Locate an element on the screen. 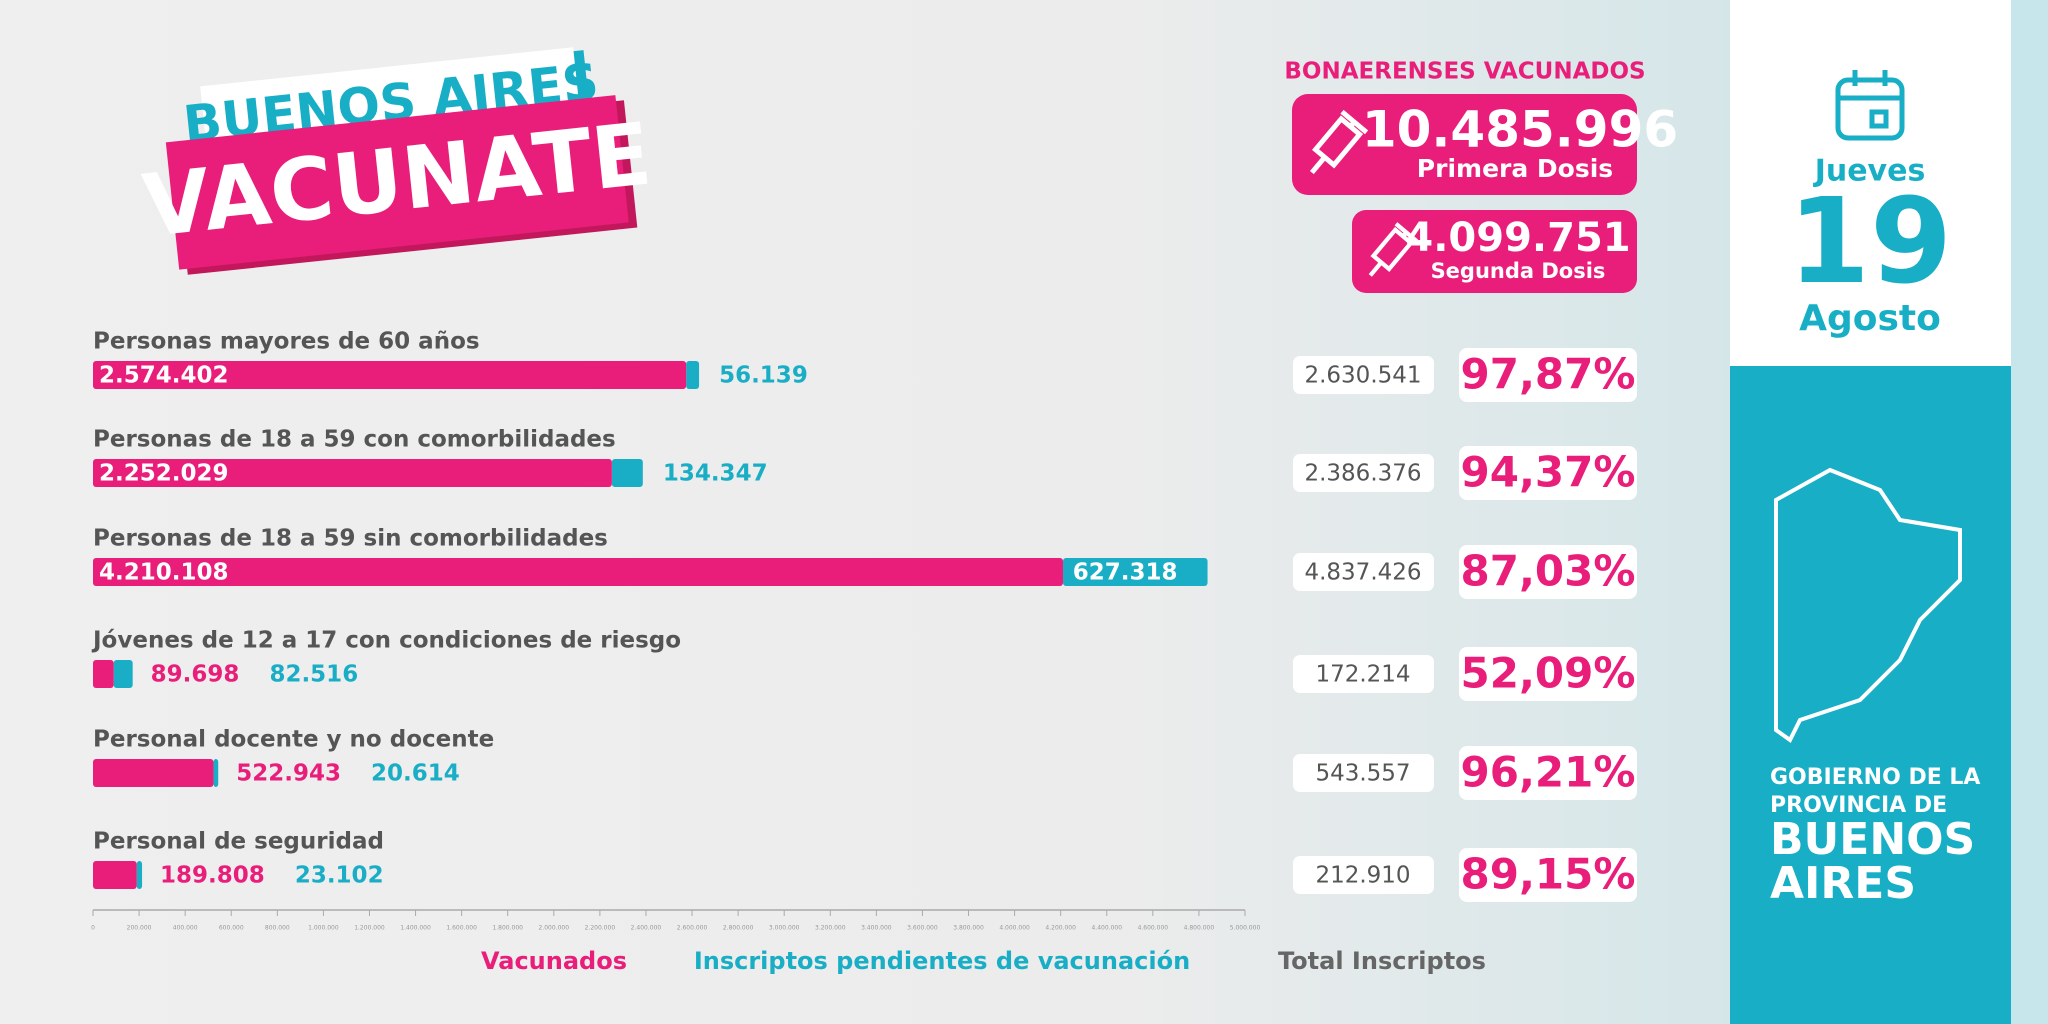 Image resolution: width=2048 pixels, height=1024 pixels. x-tick-label: 2.000.000 is located at coordinates (554, 928).